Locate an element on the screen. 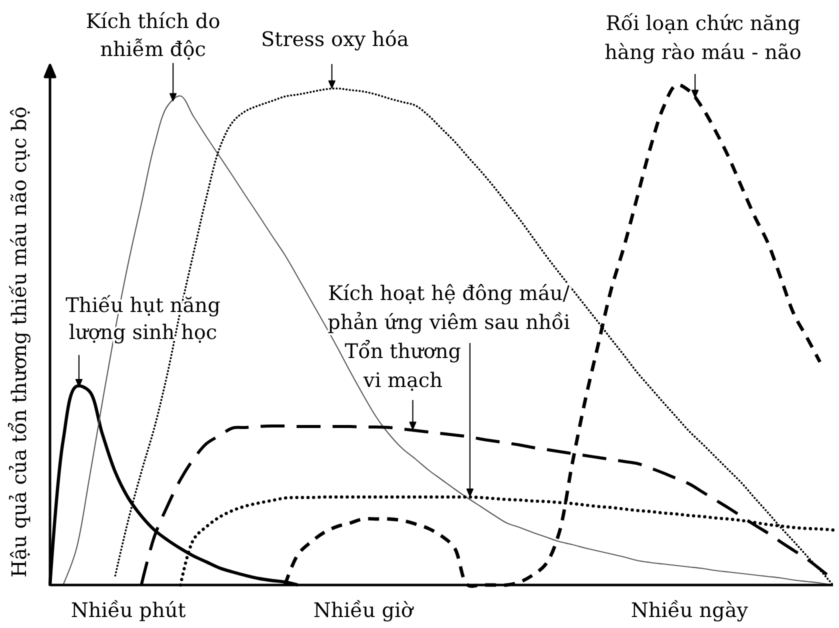 Image resolution: width=839 pixels, height=628 pixels. x-tick-label: Nhiều phút is located at coordinates (128, 610).